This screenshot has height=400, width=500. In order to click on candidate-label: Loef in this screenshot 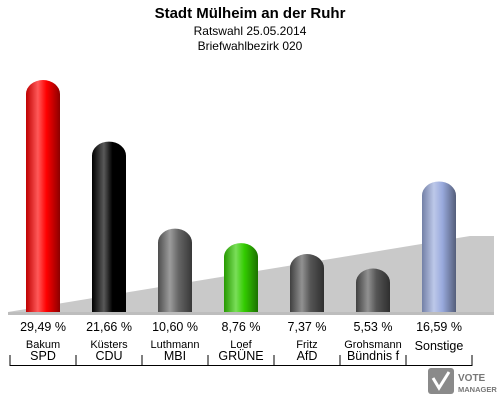, I will do `click(241, 345)`.